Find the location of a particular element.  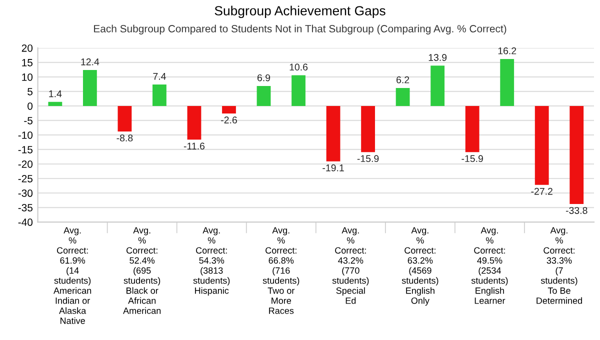

data-label: 7.4 is located at coordinates (159, 76).